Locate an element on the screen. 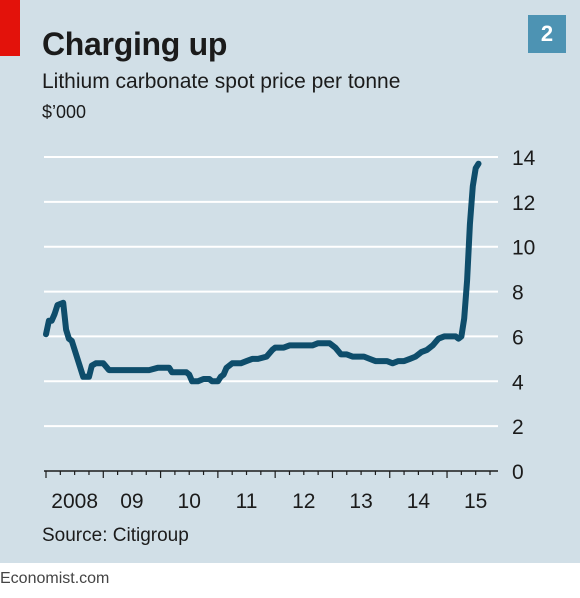 The image size is (580, 598). x-tick-label: 2008 is located at coordinates (74, 501).